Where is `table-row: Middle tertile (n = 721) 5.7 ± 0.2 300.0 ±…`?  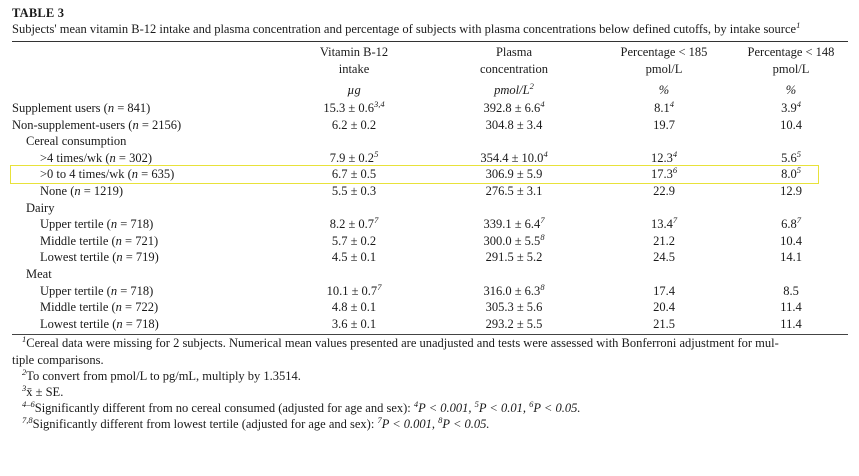 table-row: Middle tertile (n = 721) 5.7 ± 0.2 300.0 ±… is located at coordinates (430, 241).